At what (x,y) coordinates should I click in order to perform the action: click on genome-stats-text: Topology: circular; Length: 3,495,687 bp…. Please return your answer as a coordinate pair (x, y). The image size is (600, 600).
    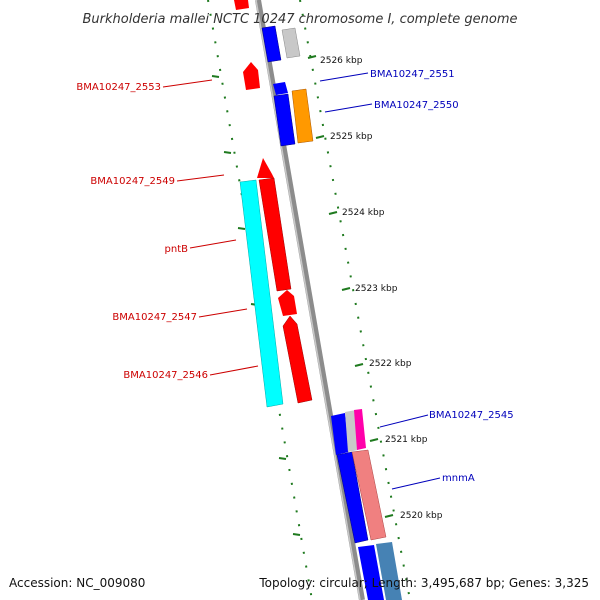
    Looking at the image, I should click on (423, 583).